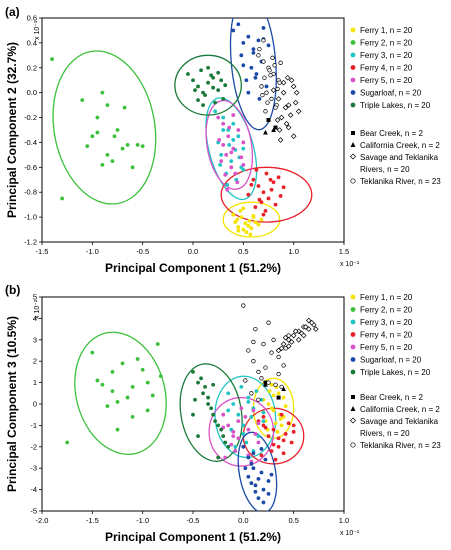 The width and height of the screenshot is (451, 550). What do you see at coordinates (42, 251) in the screenshot?
I see `x-tick-label: -1.5` at bounding box center [42, 251].